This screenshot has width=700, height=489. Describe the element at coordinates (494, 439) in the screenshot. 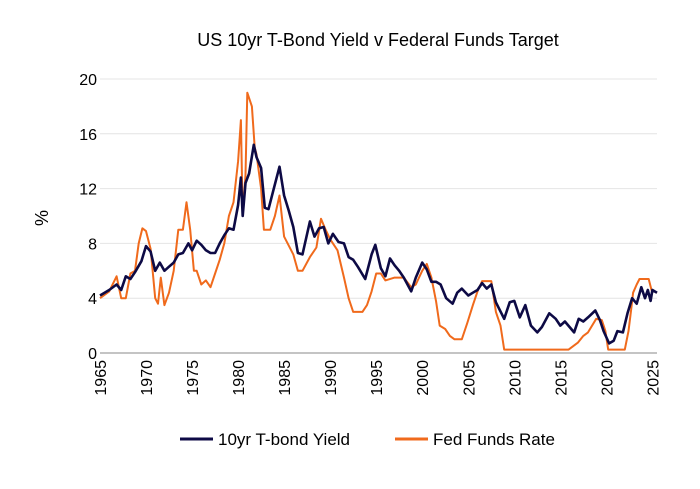

I see `legend-label-1: Fed Funds Rate` at that location.